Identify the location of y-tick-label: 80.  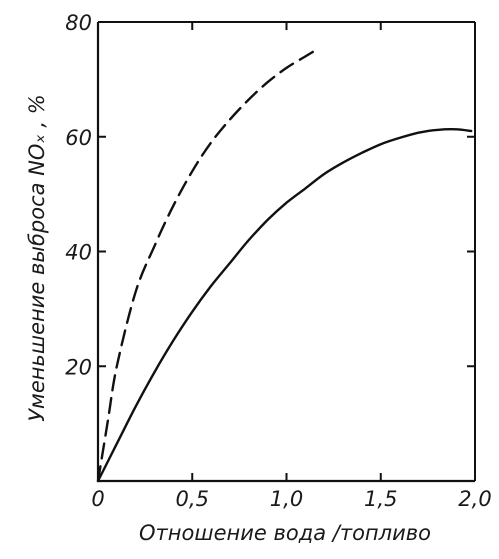
(78, 23).